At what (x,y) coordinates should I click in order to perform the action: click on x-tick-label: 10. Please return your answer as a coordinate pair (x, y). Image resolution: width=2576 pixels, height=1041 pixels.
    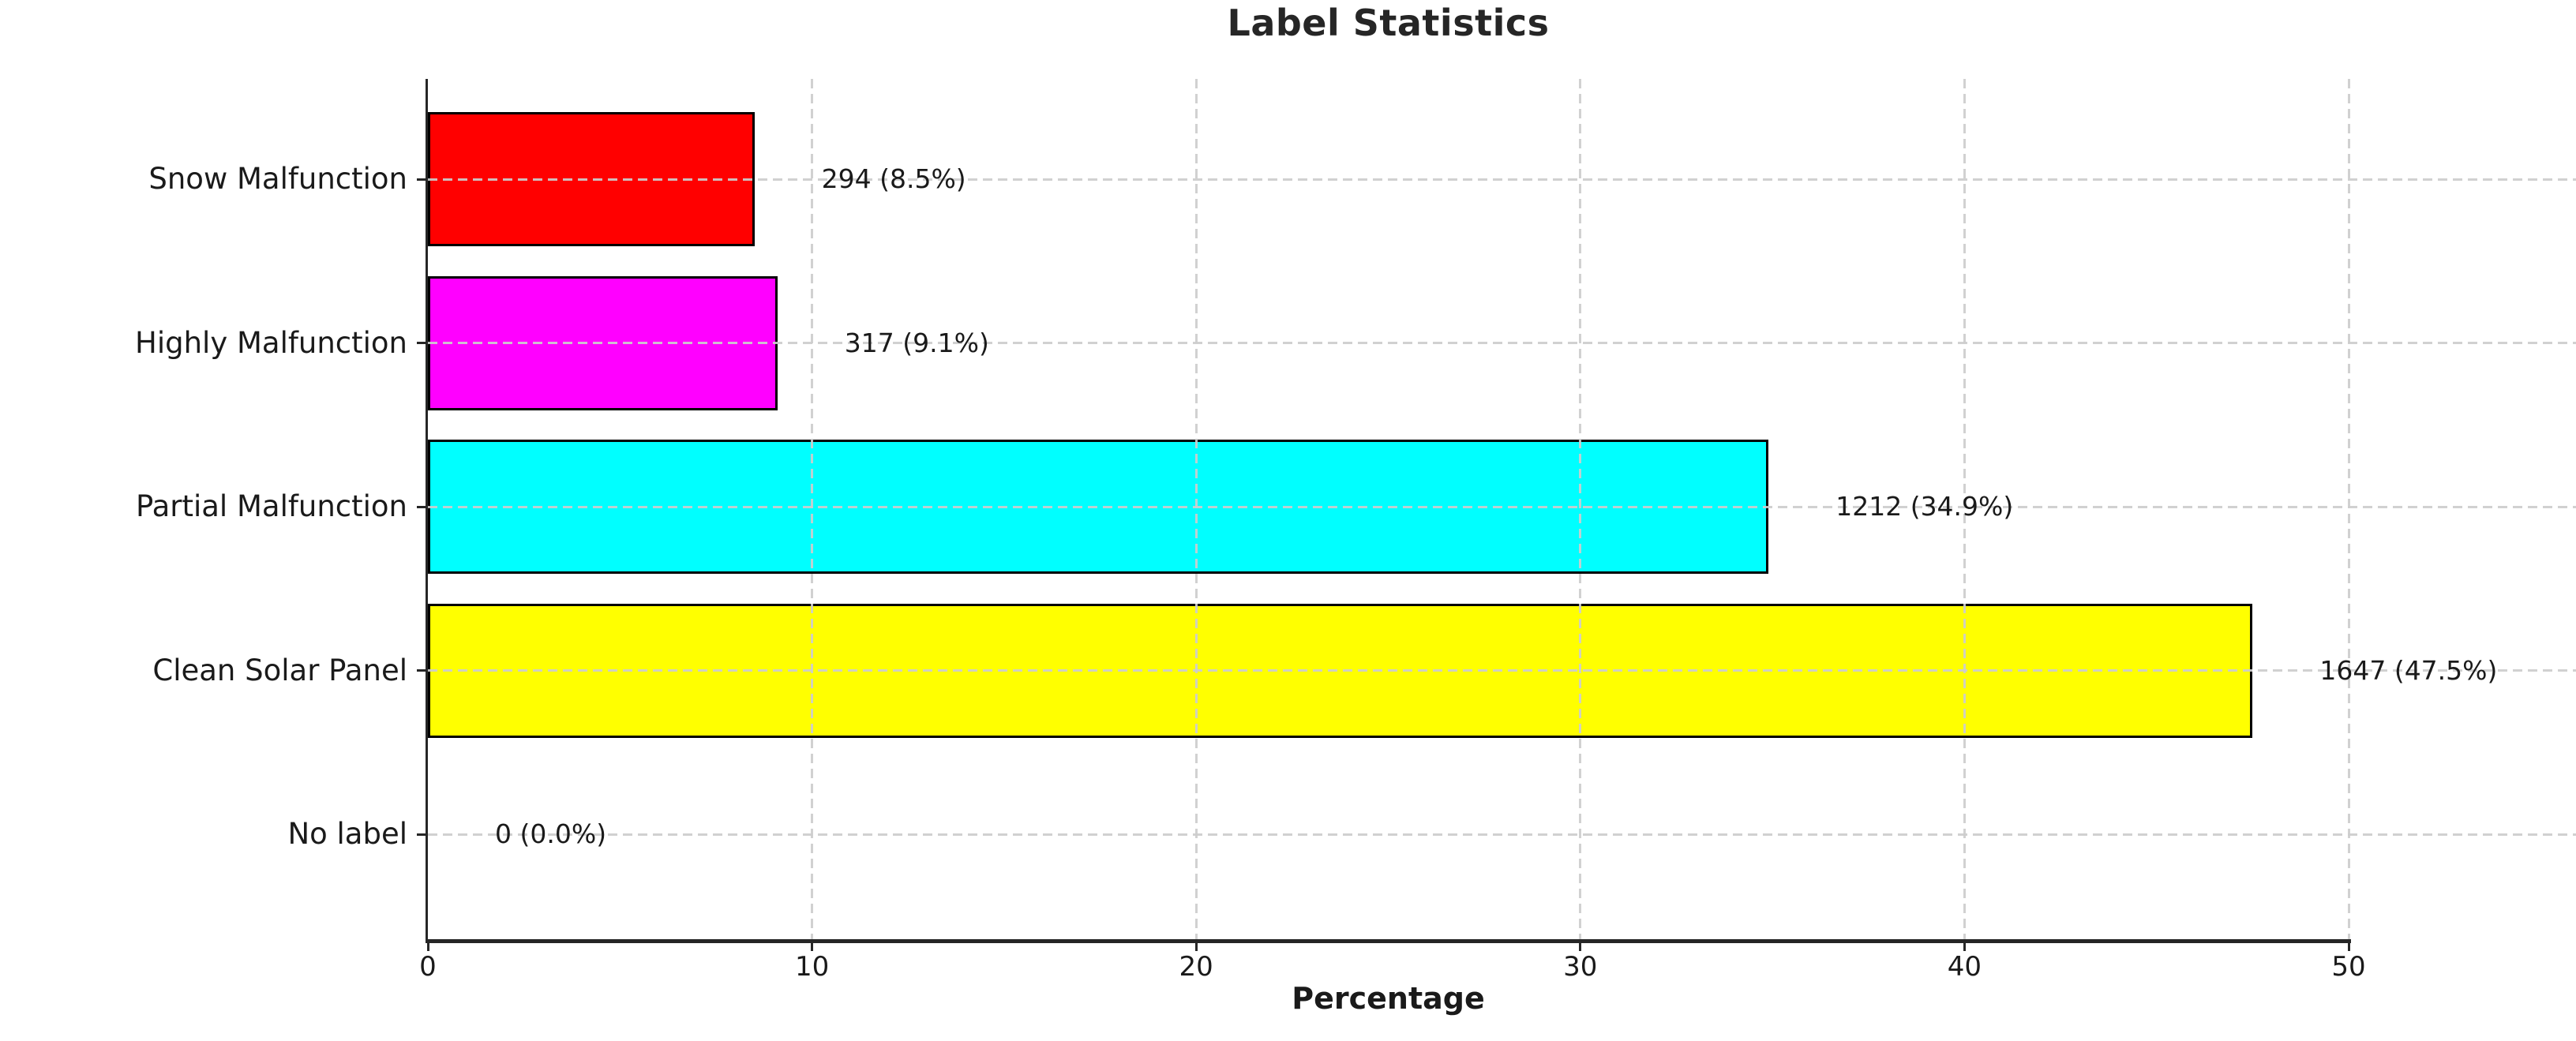
    Looking at the image, I should click on (812, 967).